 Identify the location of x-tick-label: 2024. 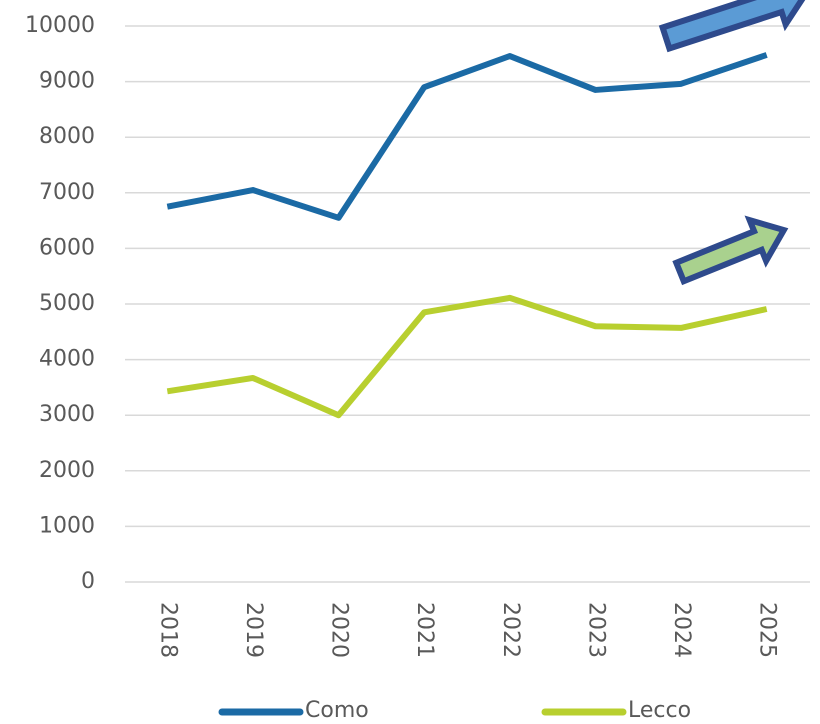
(681, 630).